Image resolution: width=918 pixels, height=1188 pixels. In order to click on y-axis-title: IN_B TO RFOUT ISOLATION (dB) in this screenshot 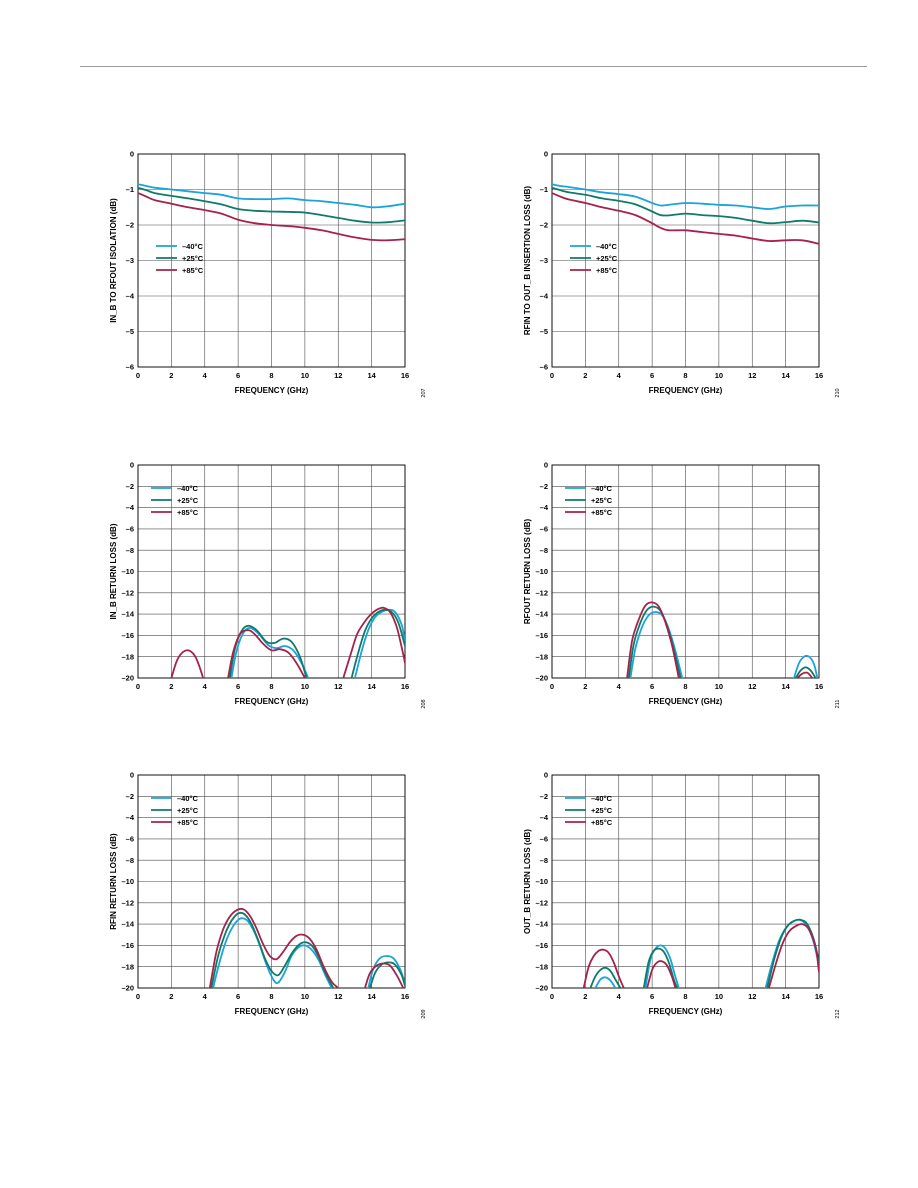, I will do `click(113, 260)`.